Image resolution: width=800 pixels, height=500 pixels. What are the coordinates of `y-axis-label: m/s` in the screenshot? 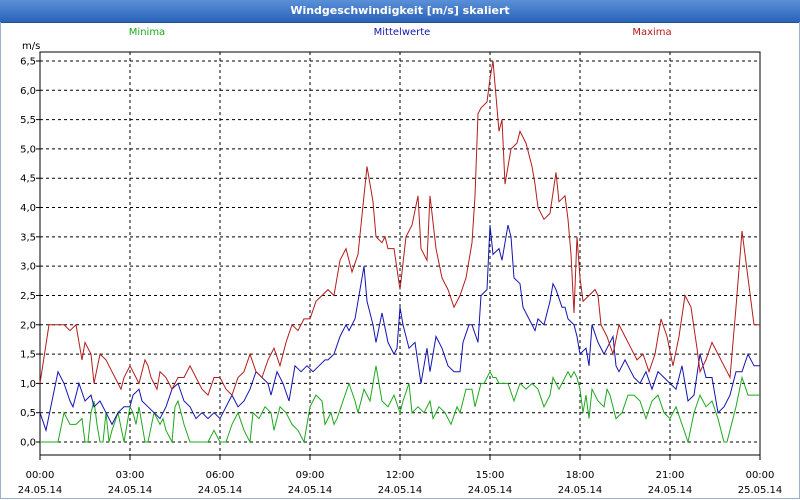 It's located at (31, 46).